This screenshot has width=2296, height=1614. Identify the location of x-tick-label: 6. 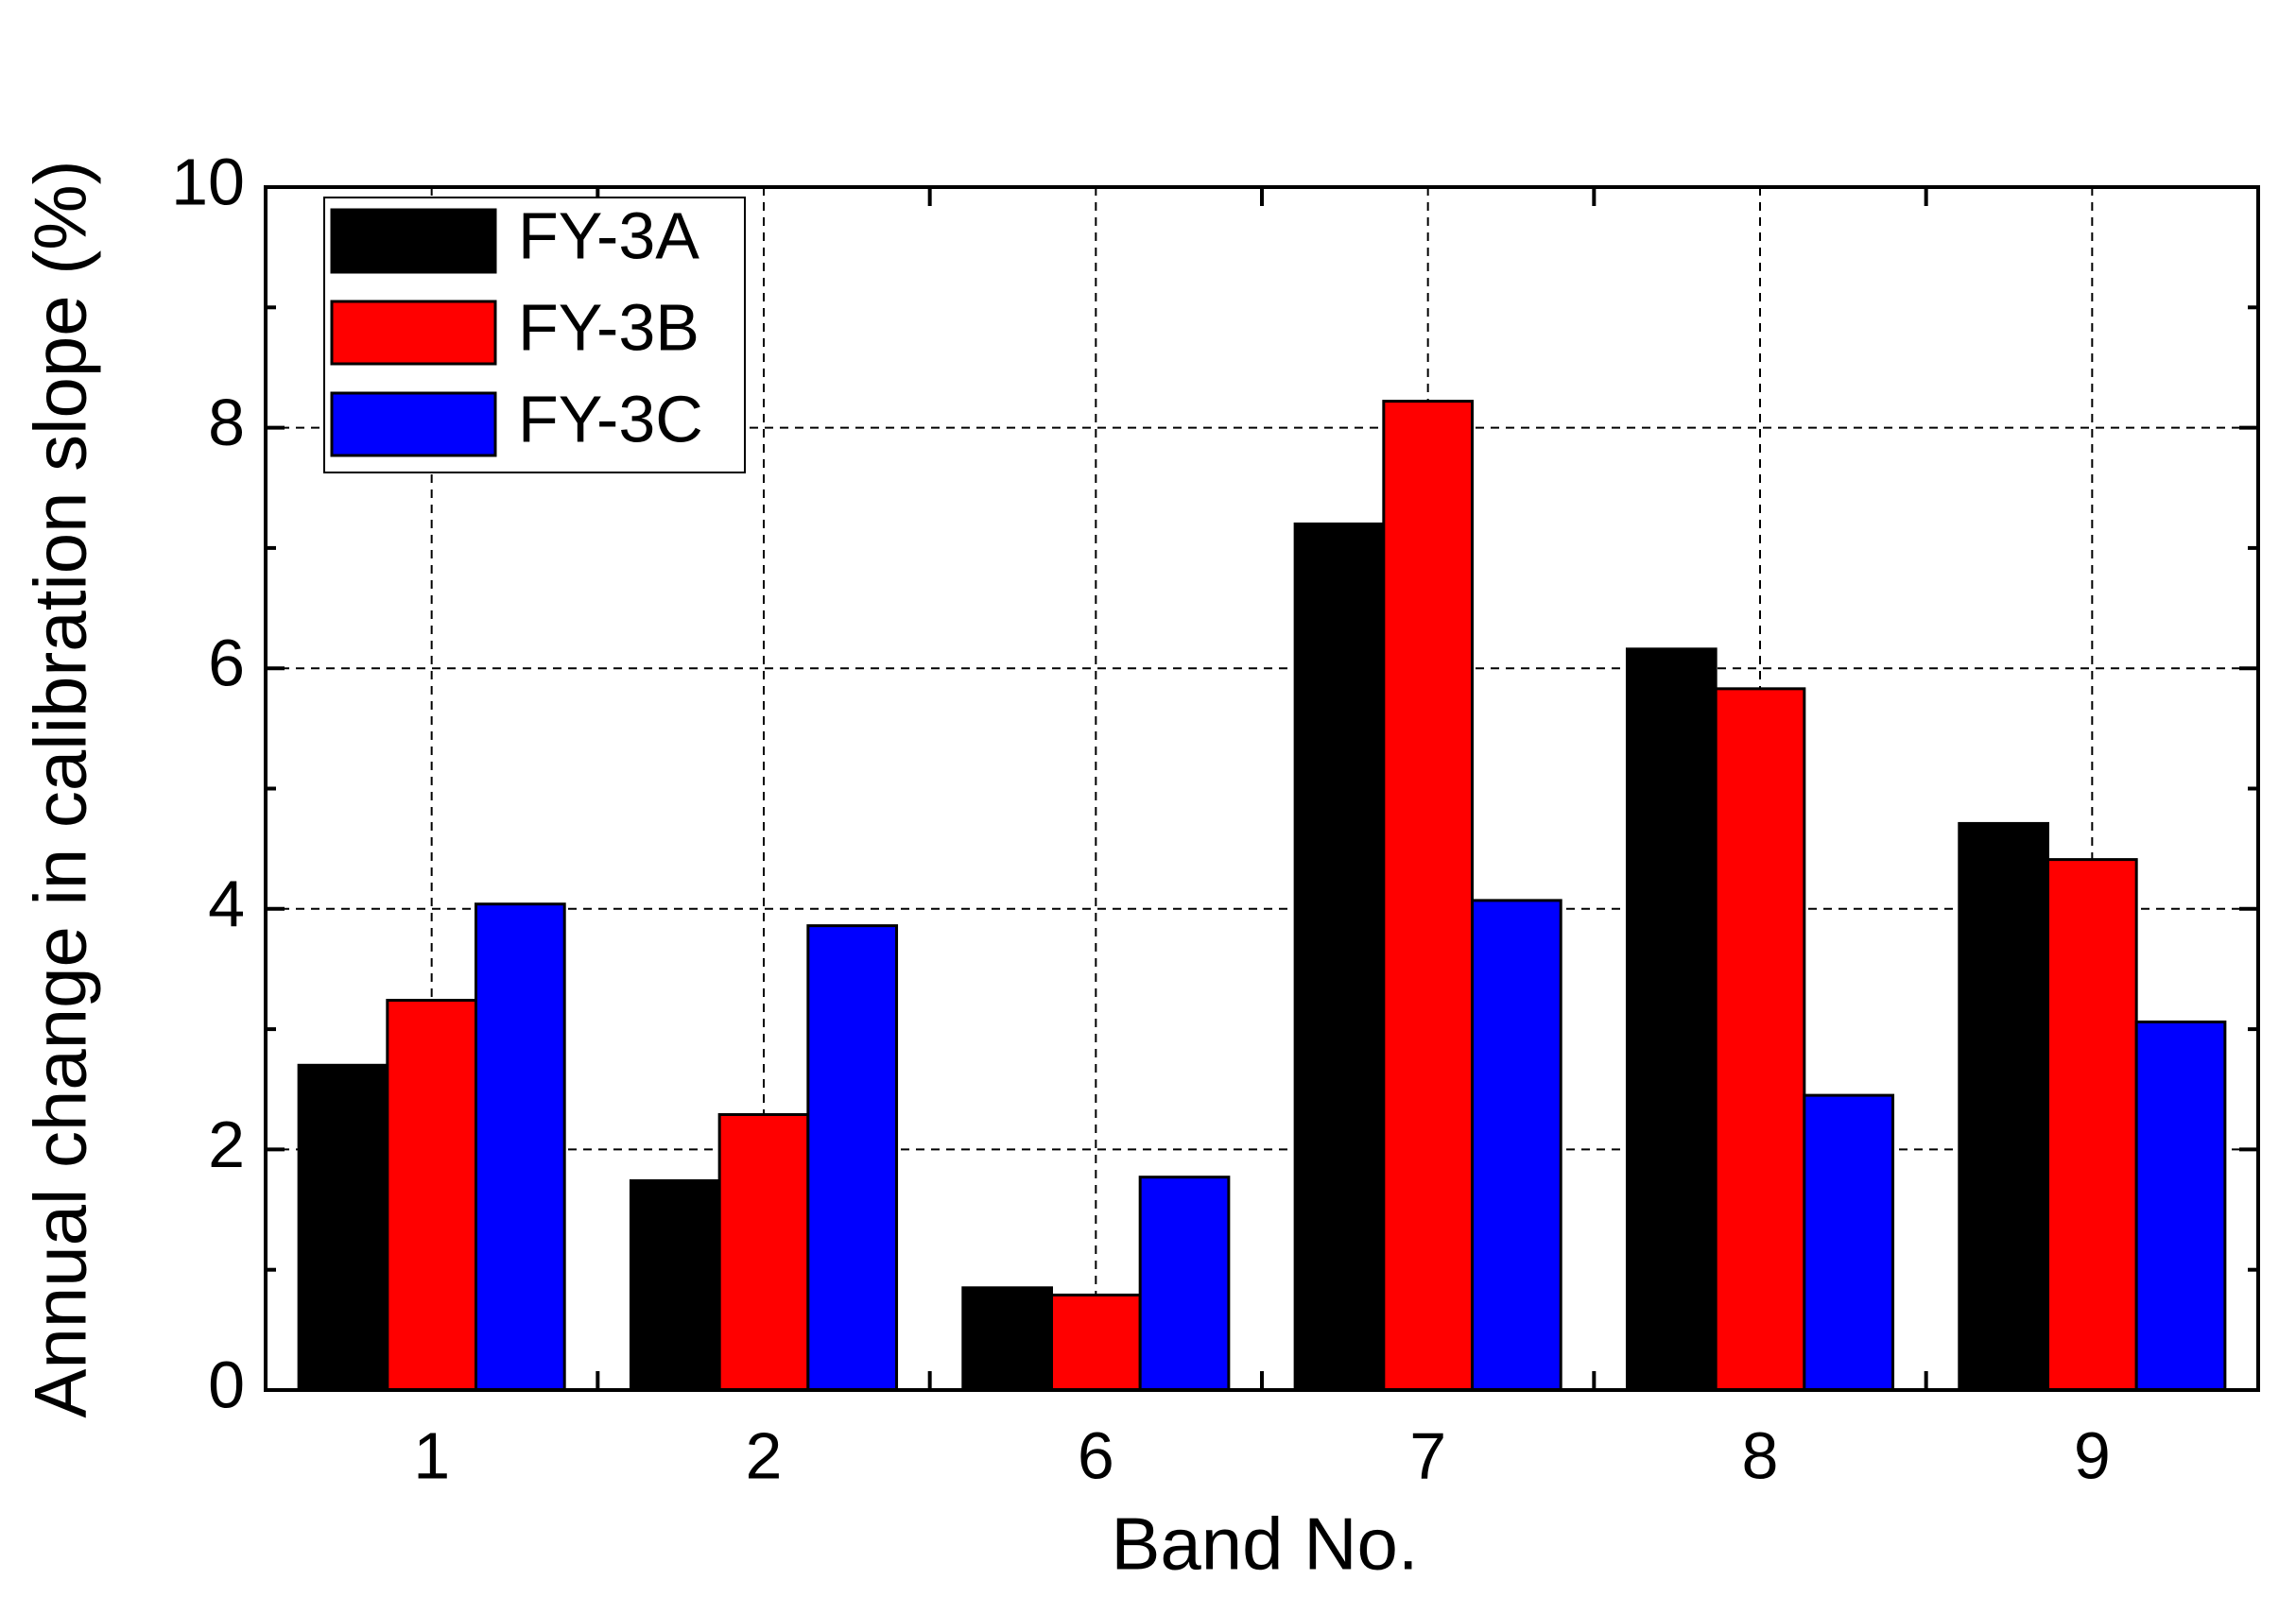
(1096, 1455).